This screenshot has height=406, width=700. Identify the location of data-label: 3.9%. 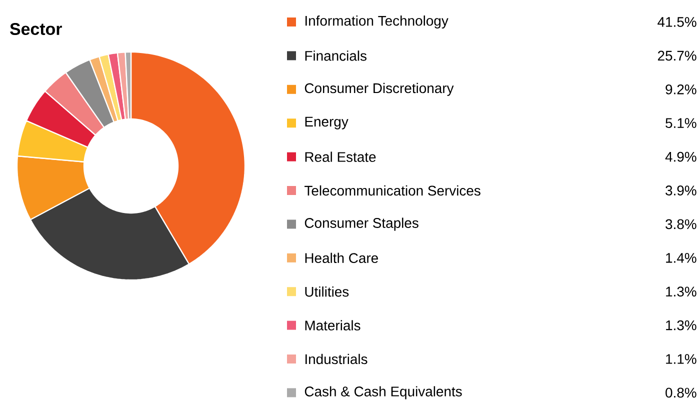
(681, 191).